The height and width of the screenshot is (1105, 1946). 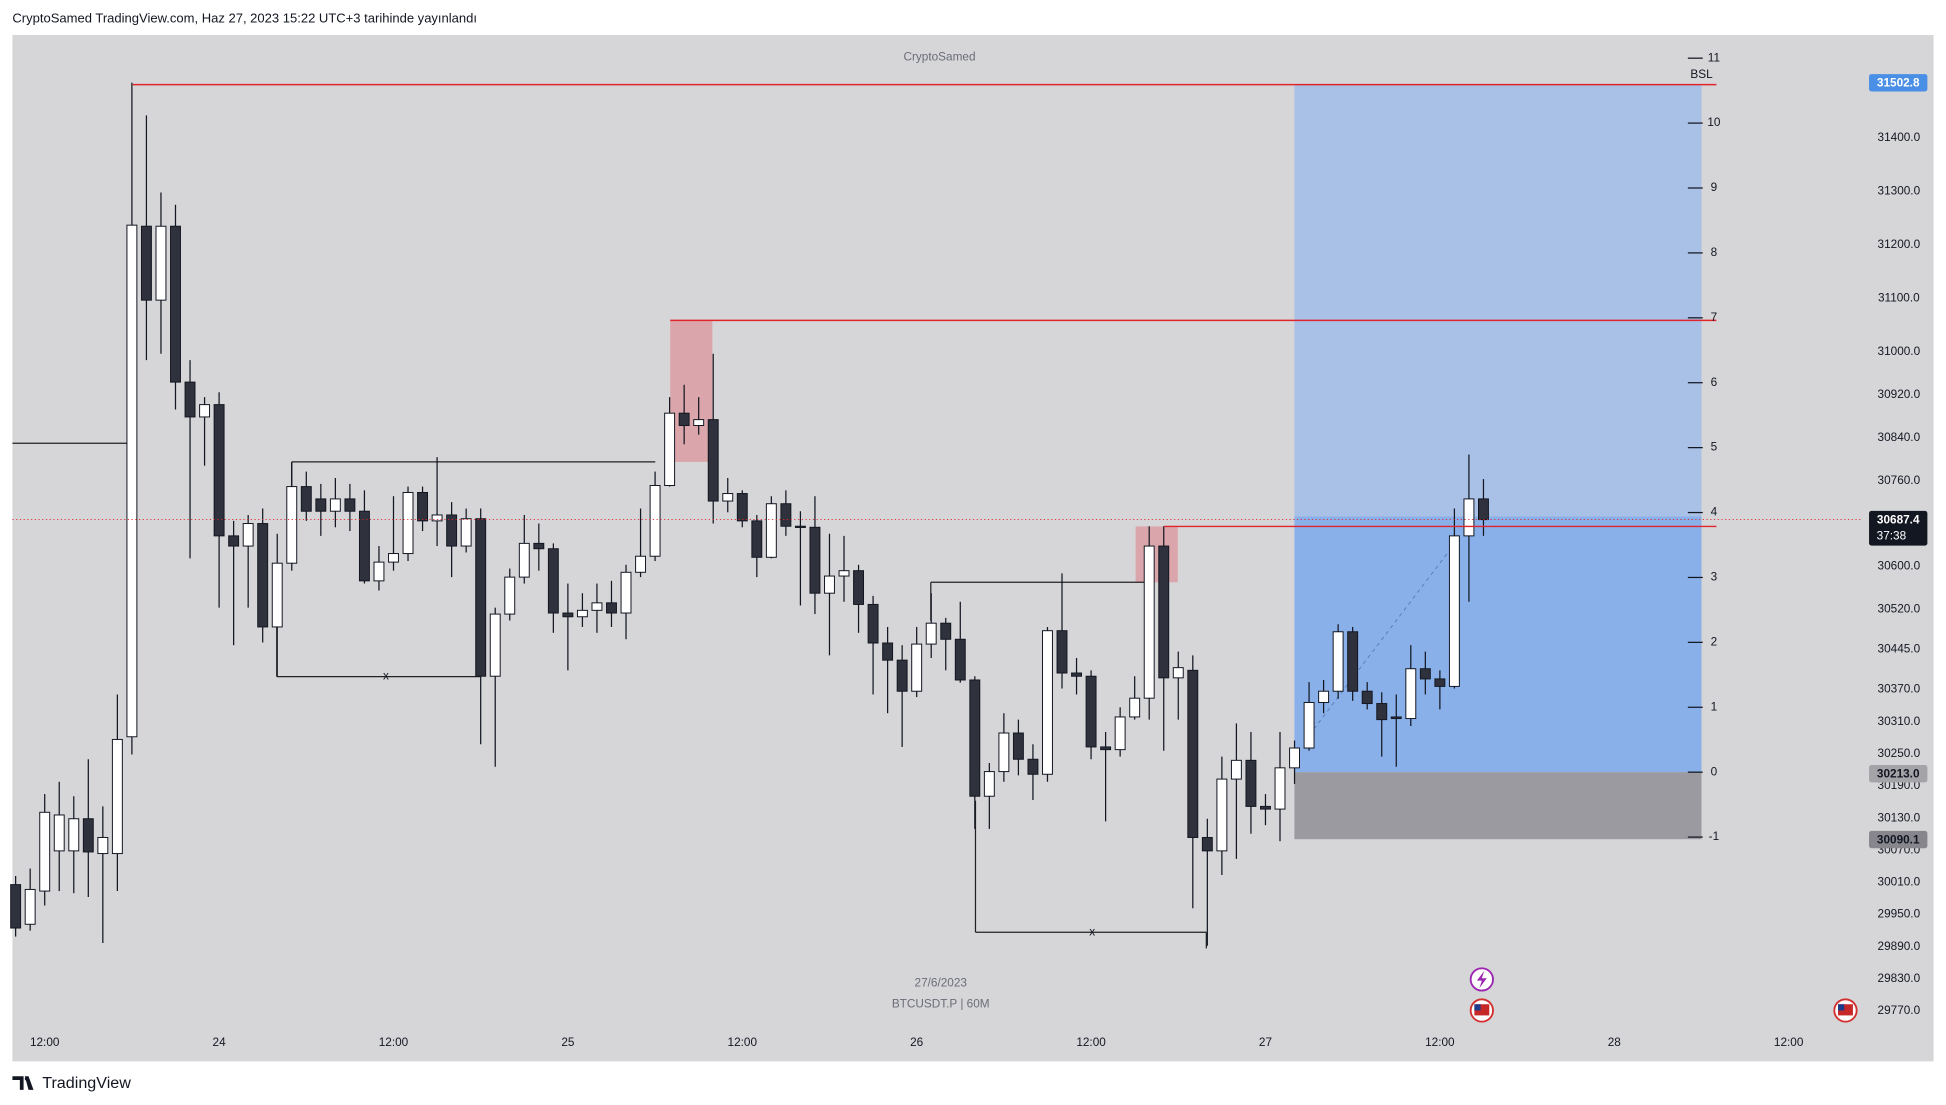 I want to click on sweep-mark: x, so click(x=1092, y=931).